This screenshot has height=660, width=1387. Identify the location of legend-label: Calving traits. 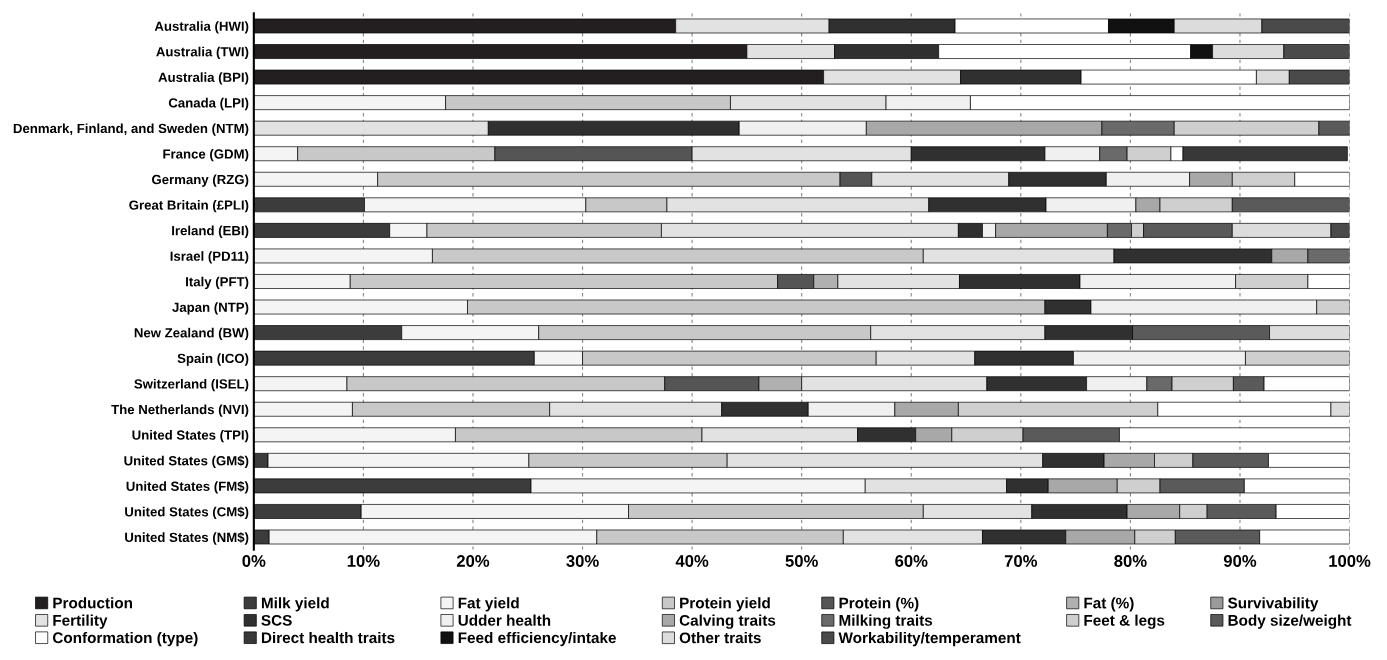
(727, 621).